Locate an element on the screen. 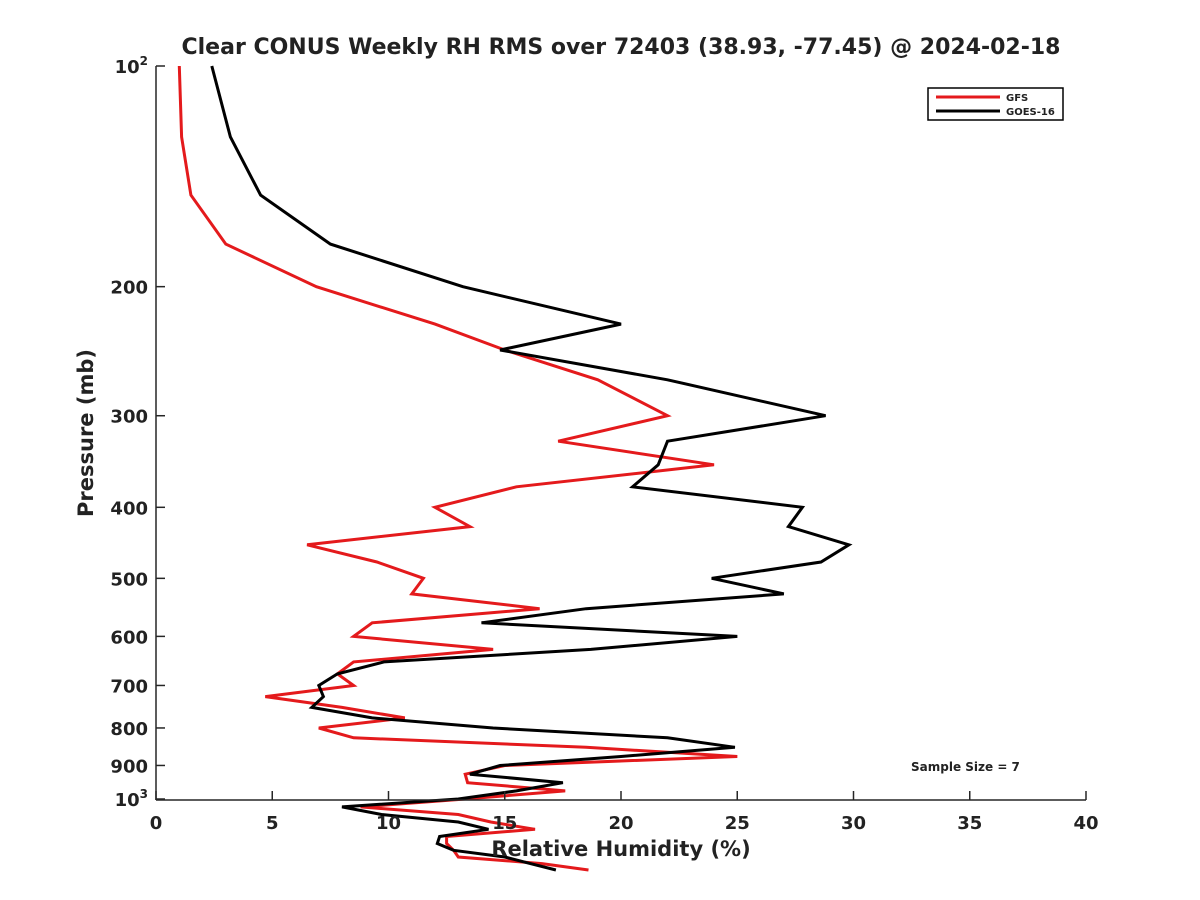 This screenshot has width=1200, height=900. y-tick-label: 10³ is located at coordinates (131, 799).